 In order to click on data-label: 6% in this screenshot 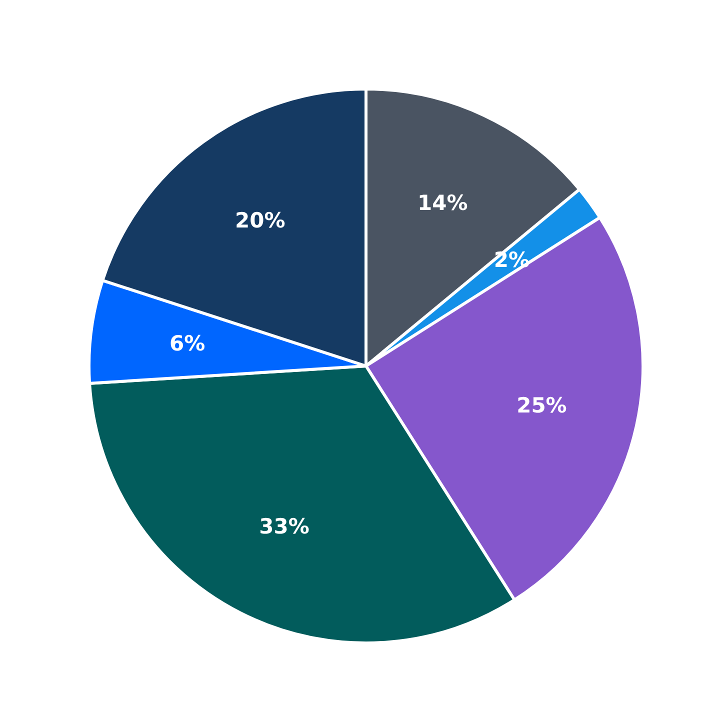, I will do `click(188, 343)`.